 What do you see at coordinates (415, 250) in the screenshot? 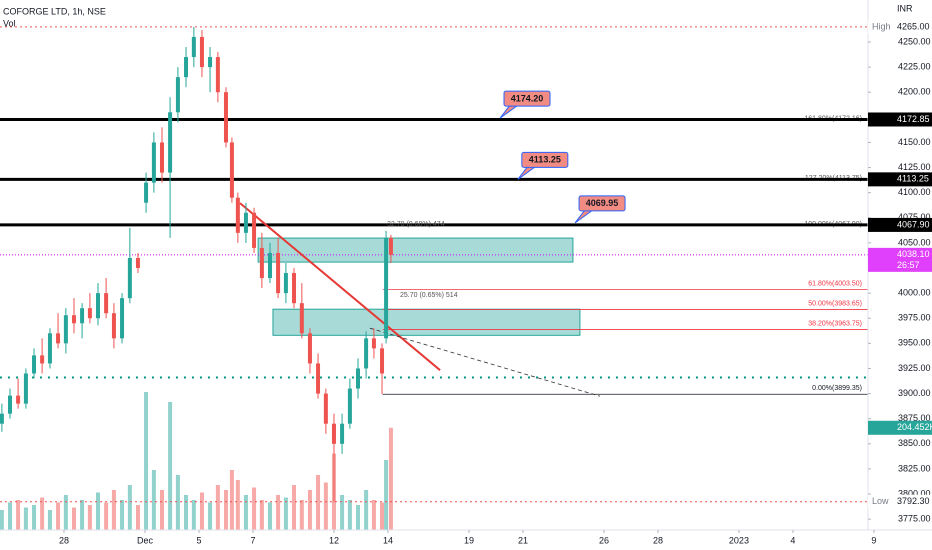
I see `zone` at bounding box center [415, 250].